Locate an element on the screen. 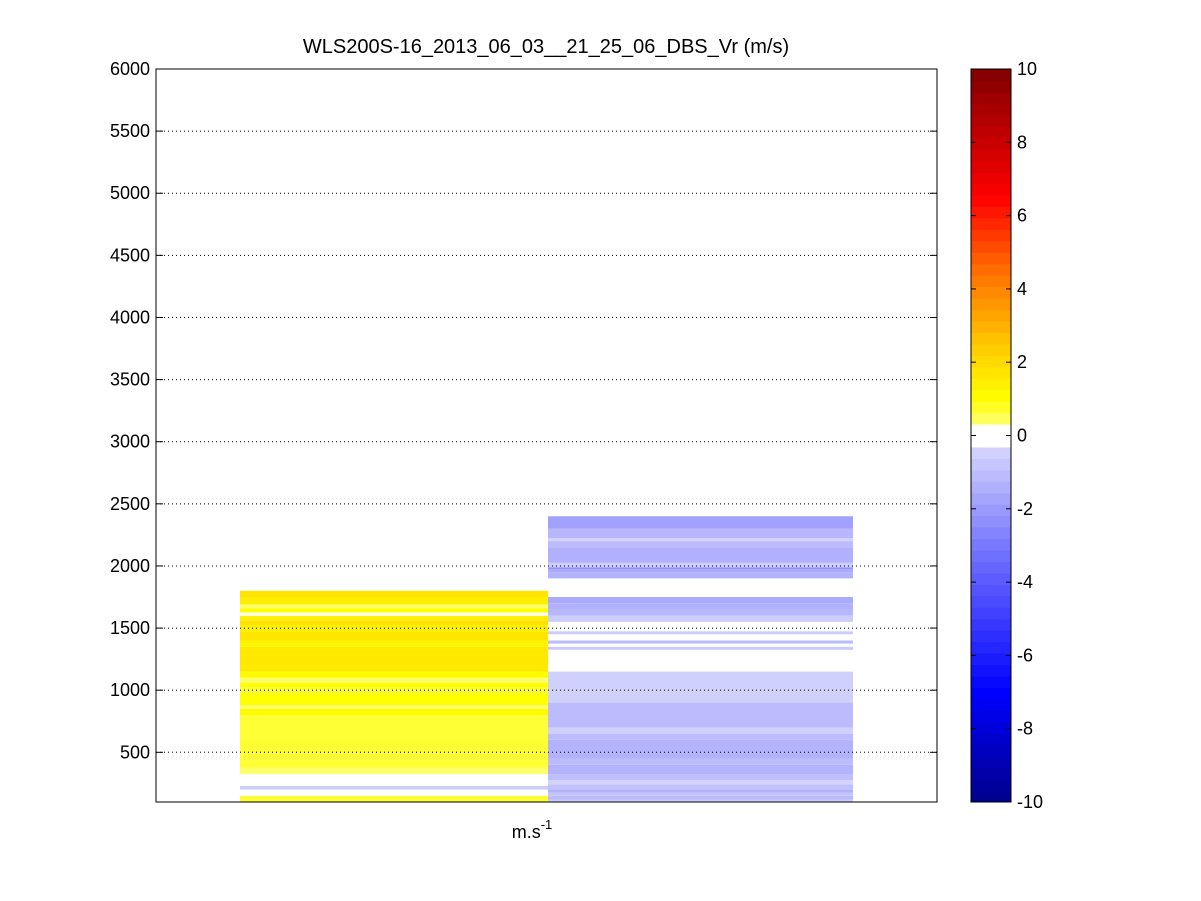 Image resolution: width=1201 pixels, height=901 pixels. colorbar-tick-label: 10 is located at coordinates (1027, 69).